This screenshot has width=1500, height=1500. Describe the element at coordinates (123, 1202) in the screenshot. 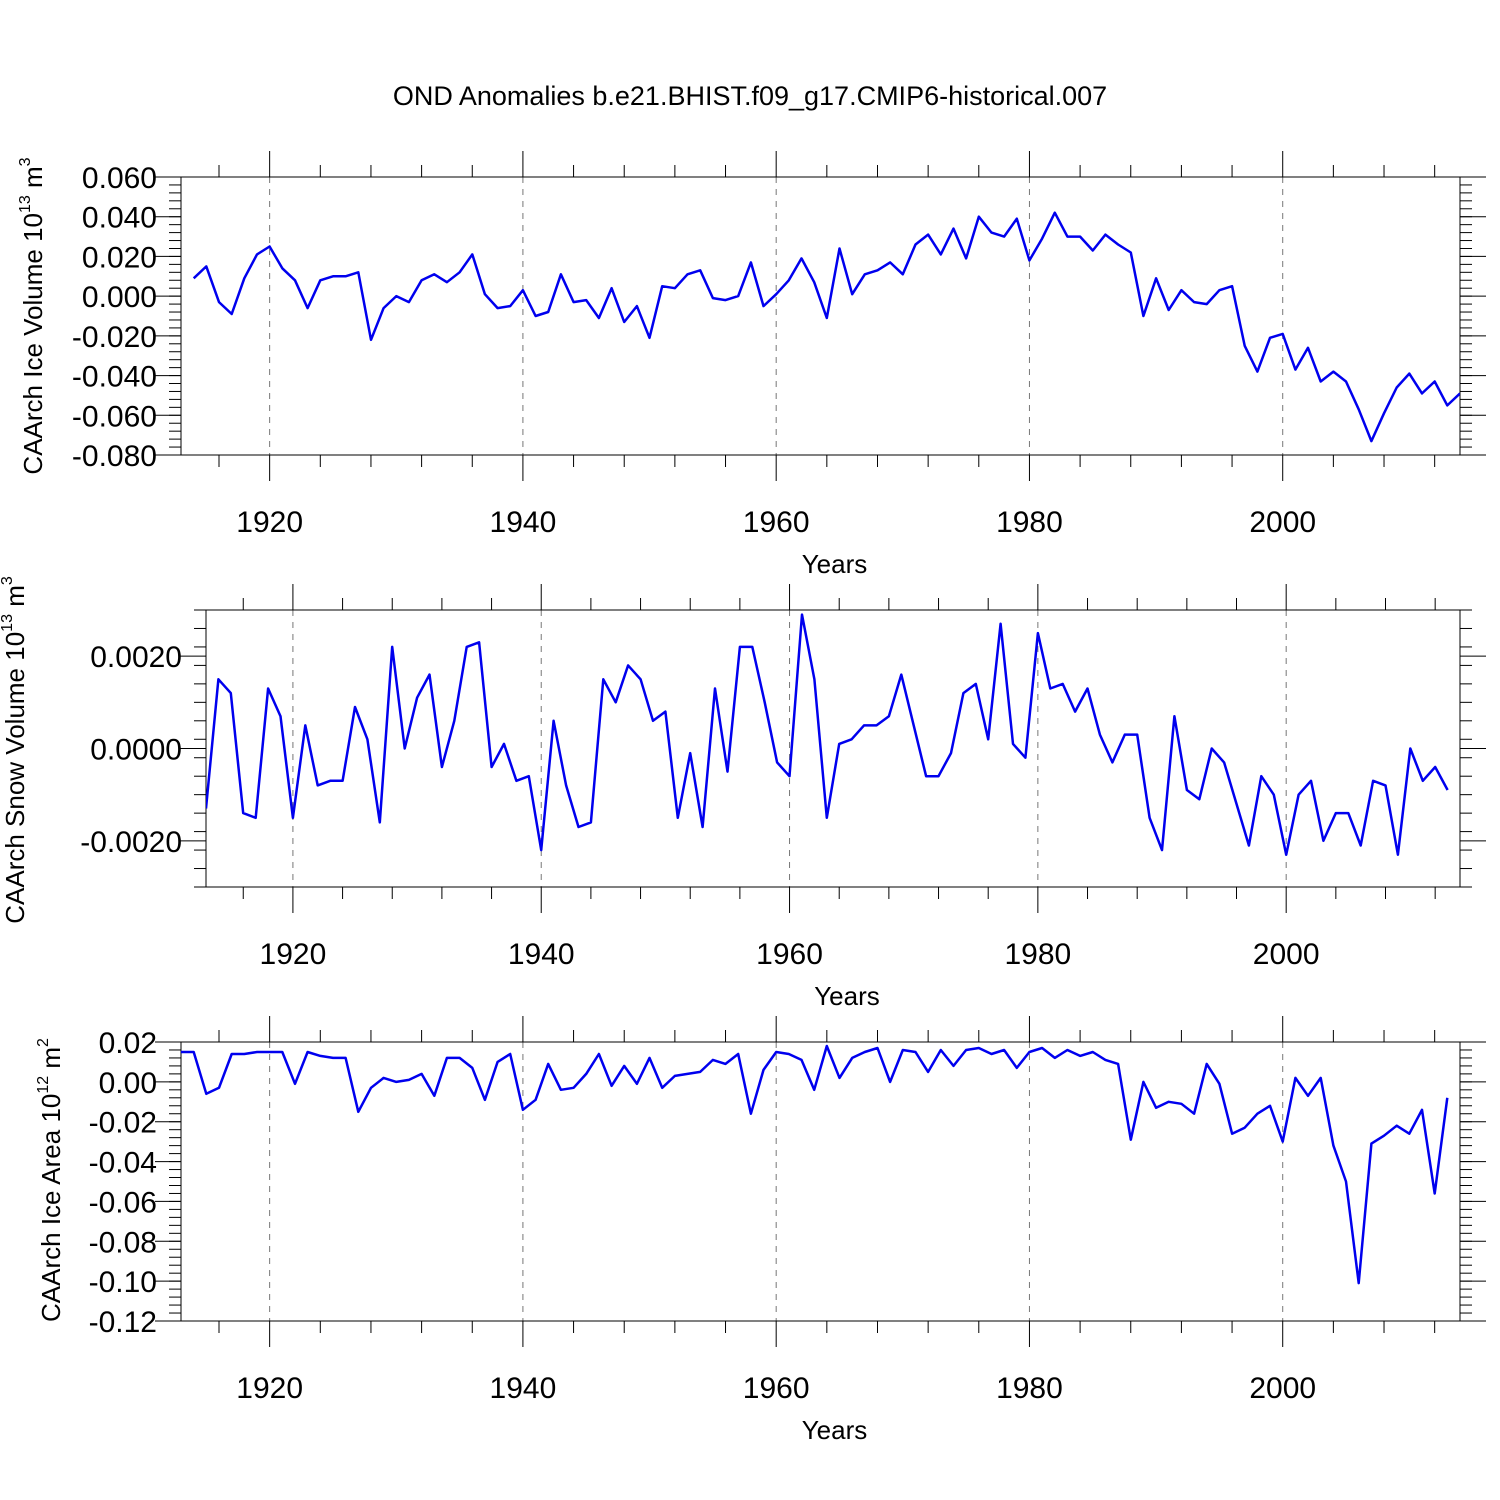

I see `y-tick-label: -0.06` at that location.